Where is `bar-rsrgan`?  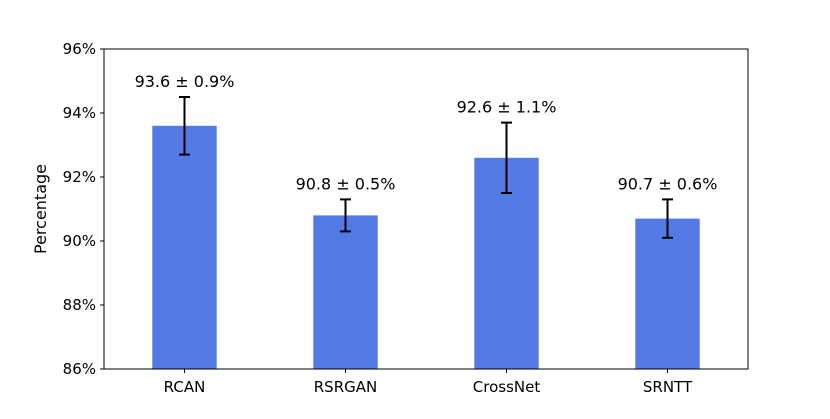 bar-rsrgan is located at coordinates (345, 292).